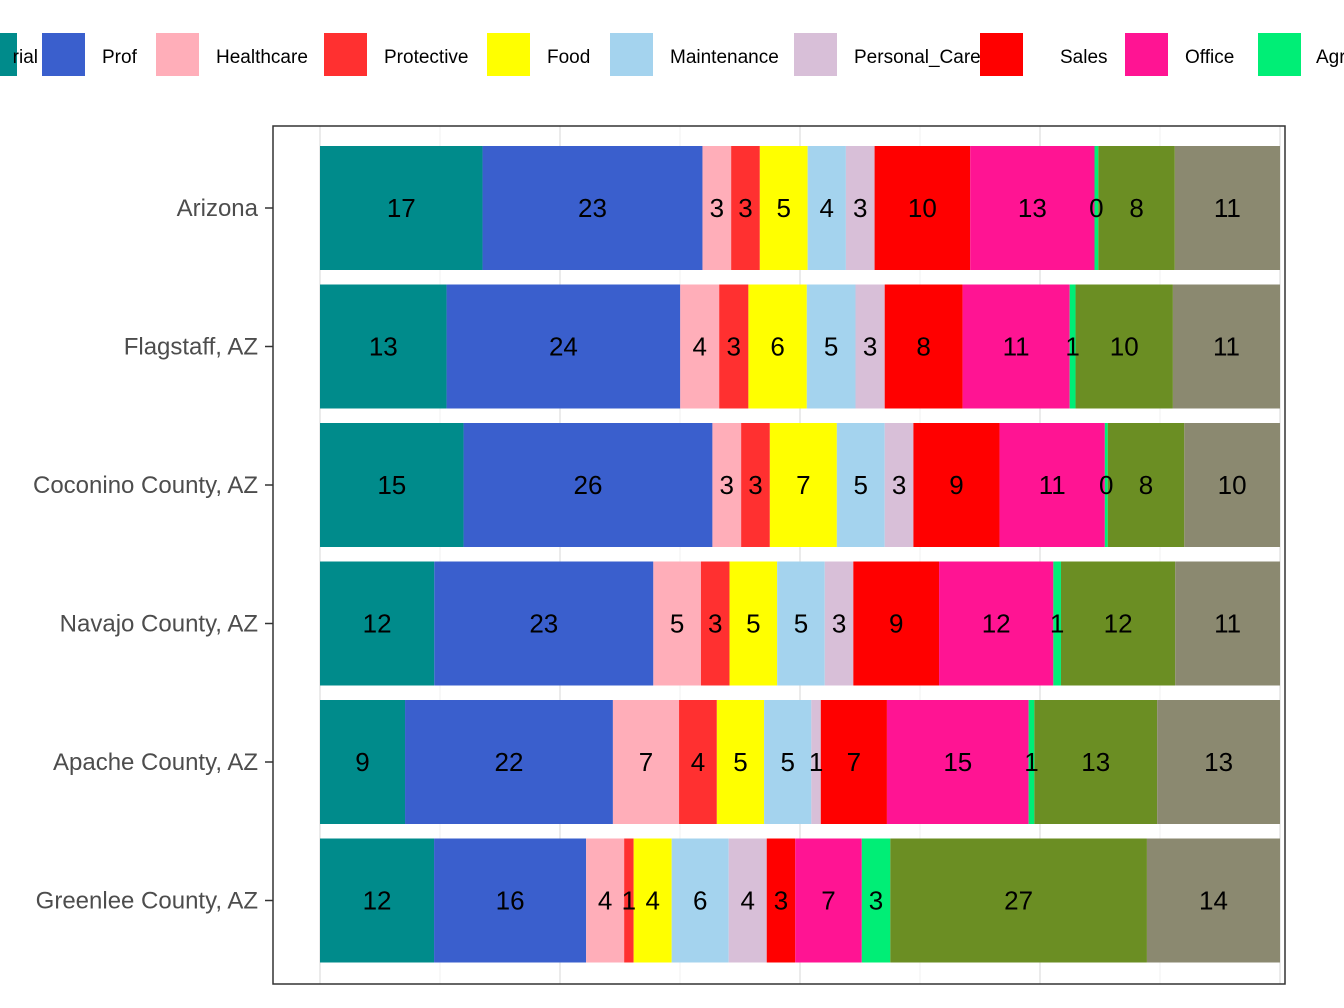 Image resolution: width=1344 pixels, height=1008 pixels. Describe the element at coordinates (1209, 57) in the screenshot. I see `legend-label: Office` at that location.